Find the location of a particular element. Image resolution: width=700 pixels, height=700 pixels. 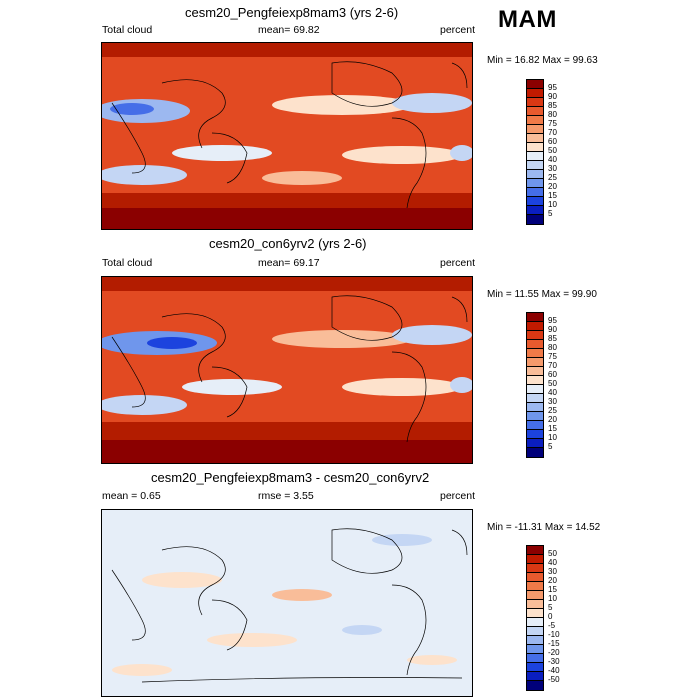

panel-1-units-label: percent is located at coordinates (458, 30).